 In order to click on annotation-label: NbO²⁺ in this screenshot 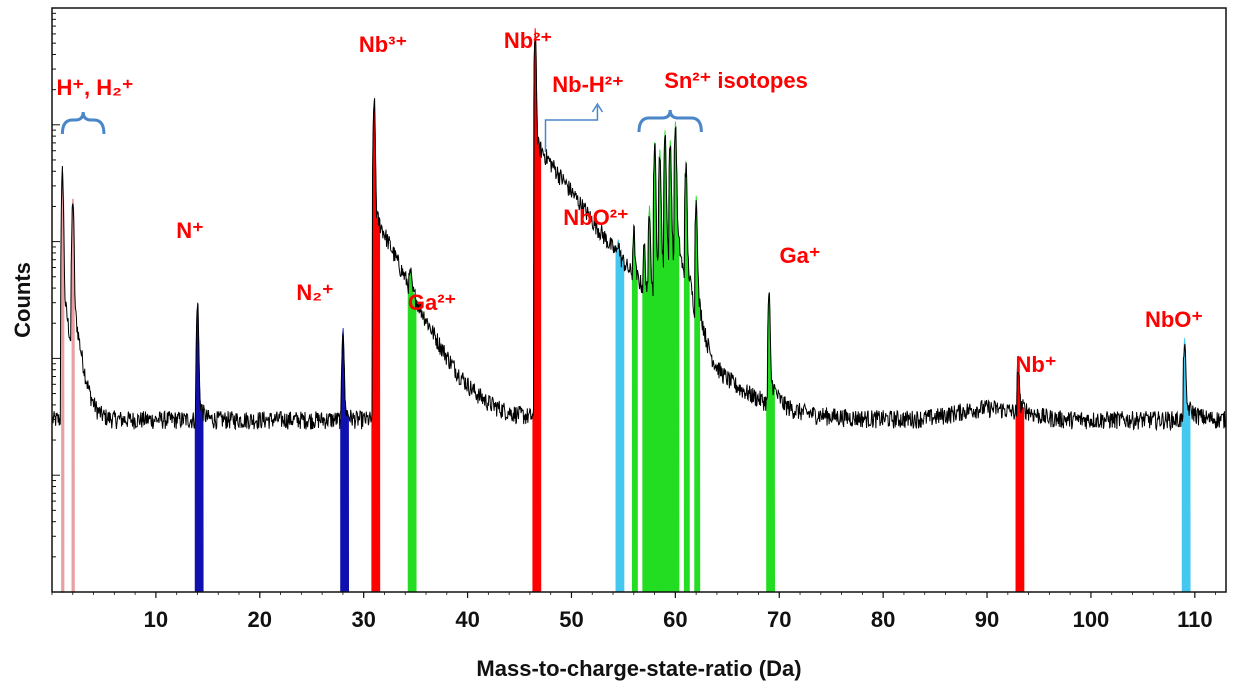, I will do `click(595, 217)`.